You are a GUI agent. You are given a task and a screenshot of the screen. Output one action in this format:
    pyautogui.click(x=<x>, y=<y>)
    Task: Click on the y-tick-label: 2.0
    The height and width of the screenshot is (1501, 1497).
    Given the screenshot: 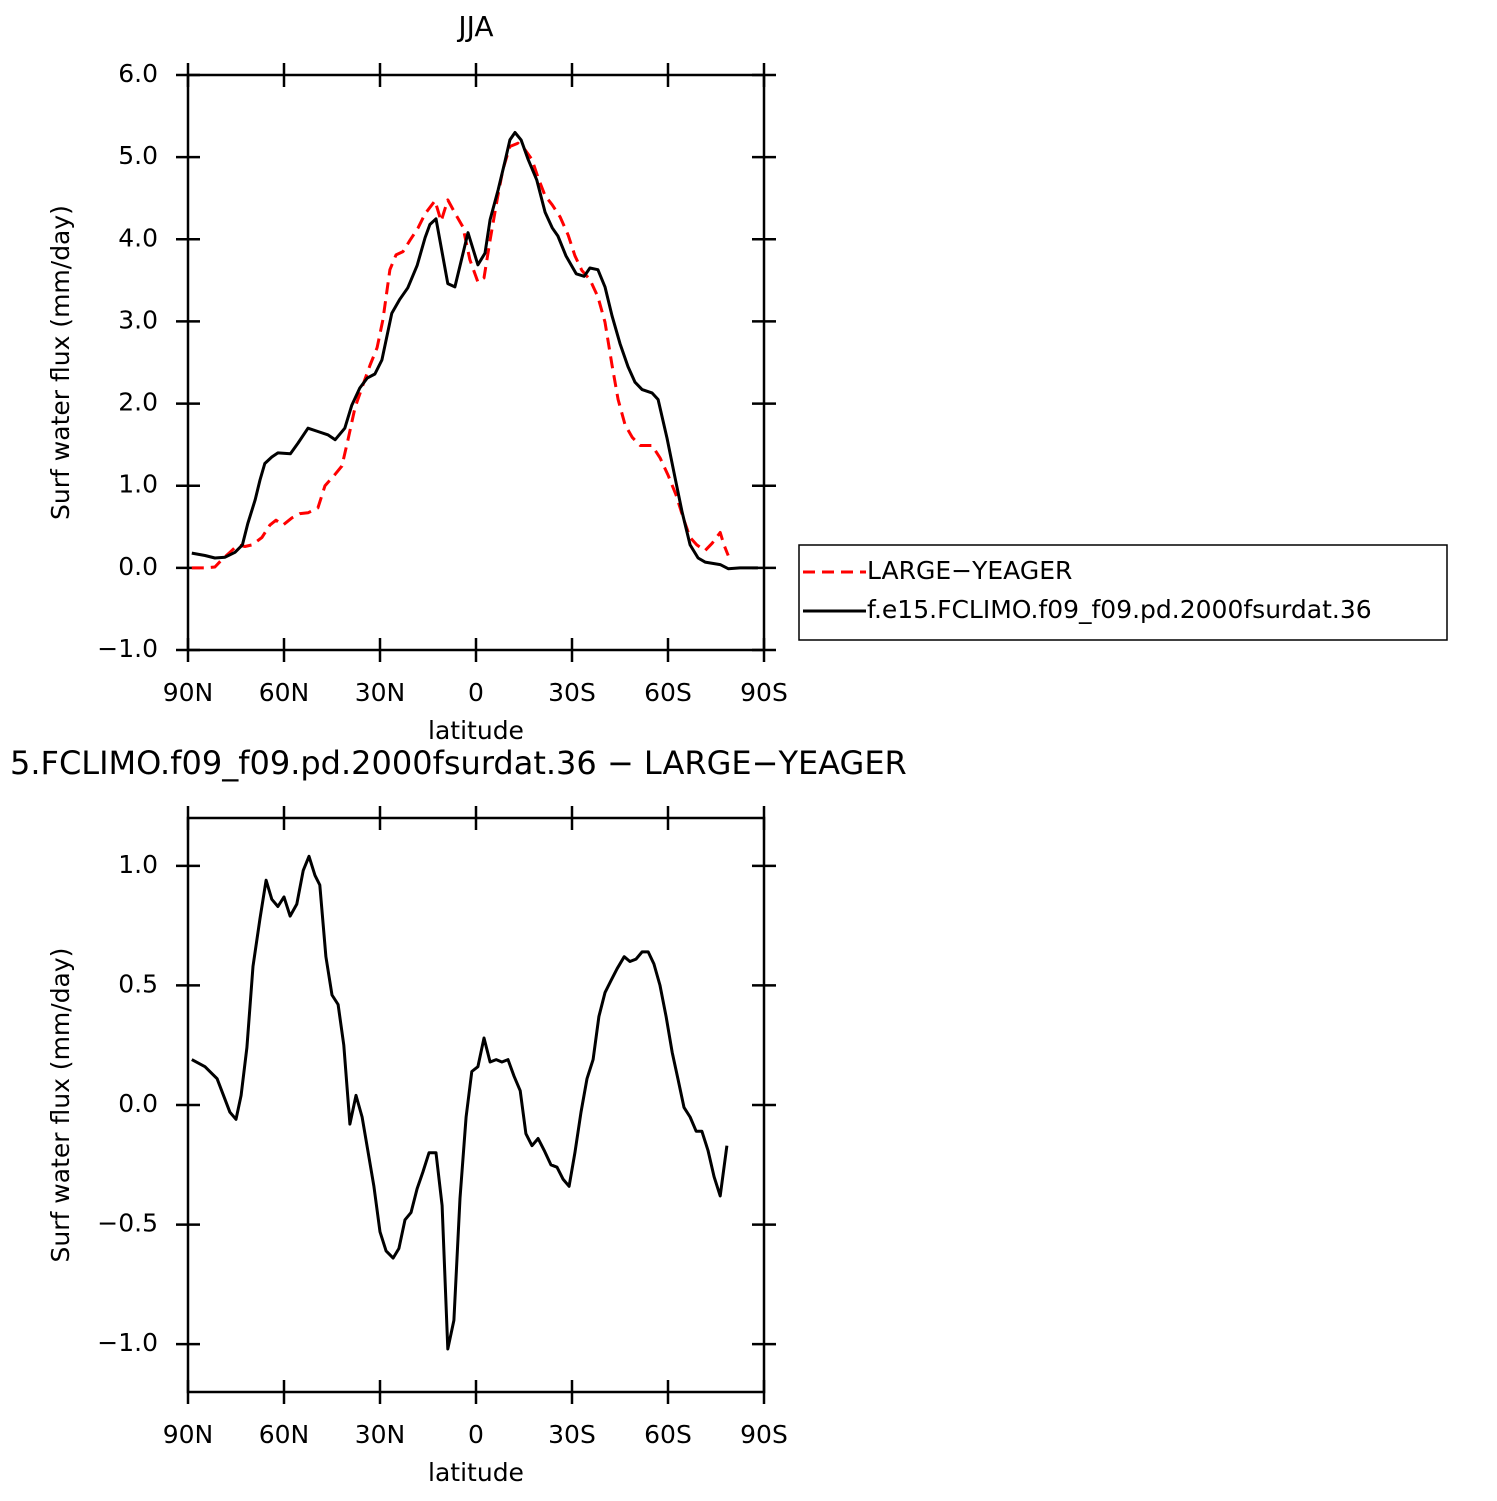 What is the action you would take?
    pyautogui.click(x=138, y=402)
    